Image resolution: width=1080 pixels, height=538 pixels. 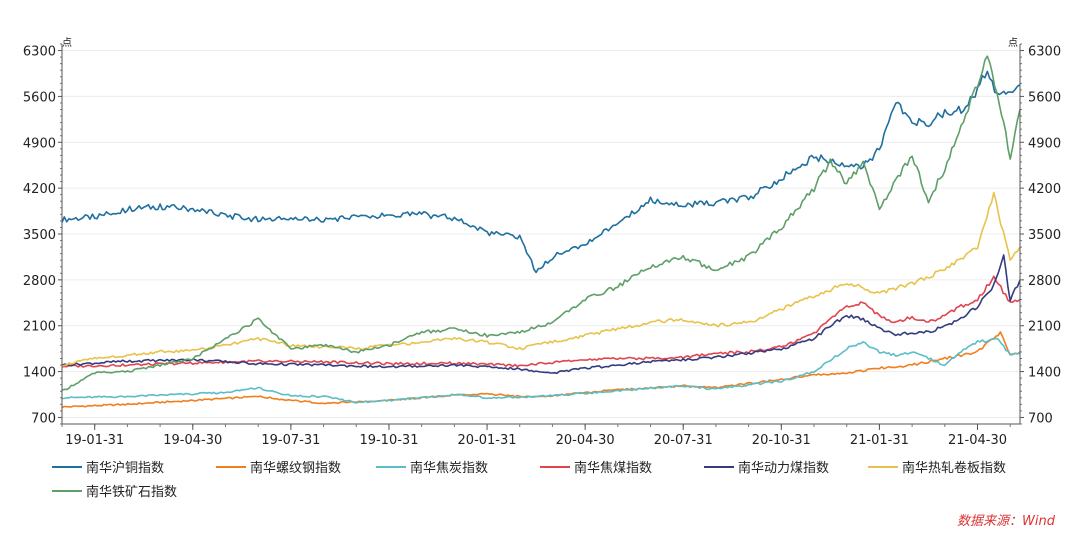 I want to click on x-tick-label: 20-10-31, so click(x=781, y=440).